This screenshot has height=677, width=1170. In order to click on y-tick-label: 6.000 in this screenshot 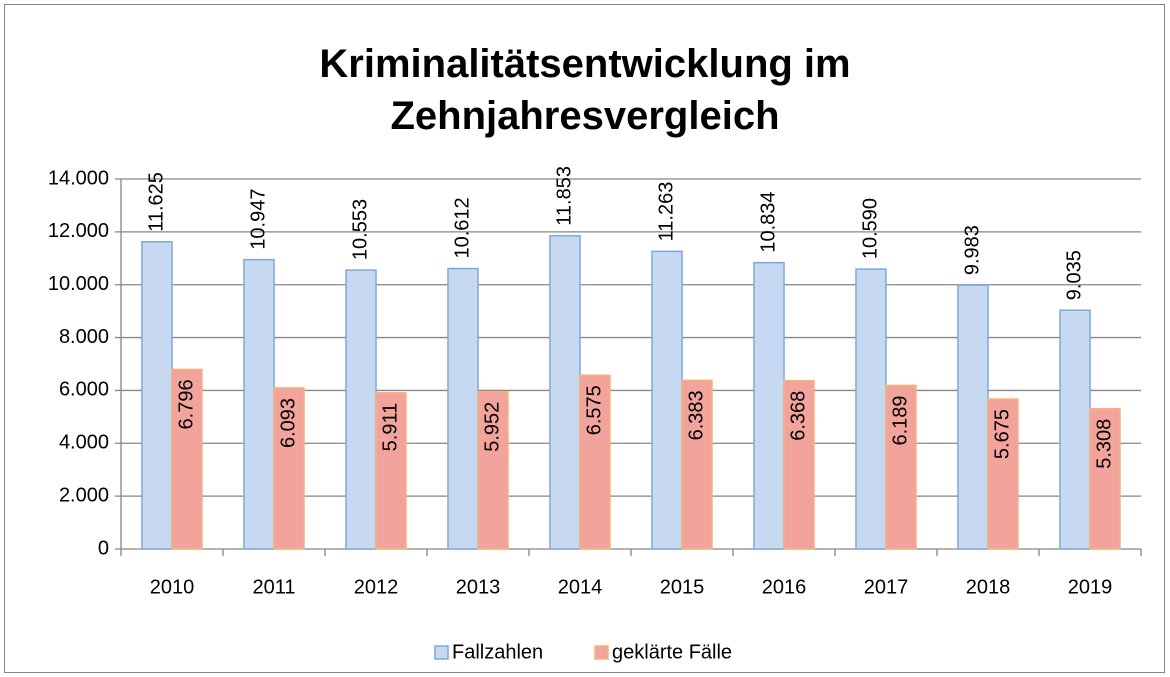, I will do `click(84, 390)`.